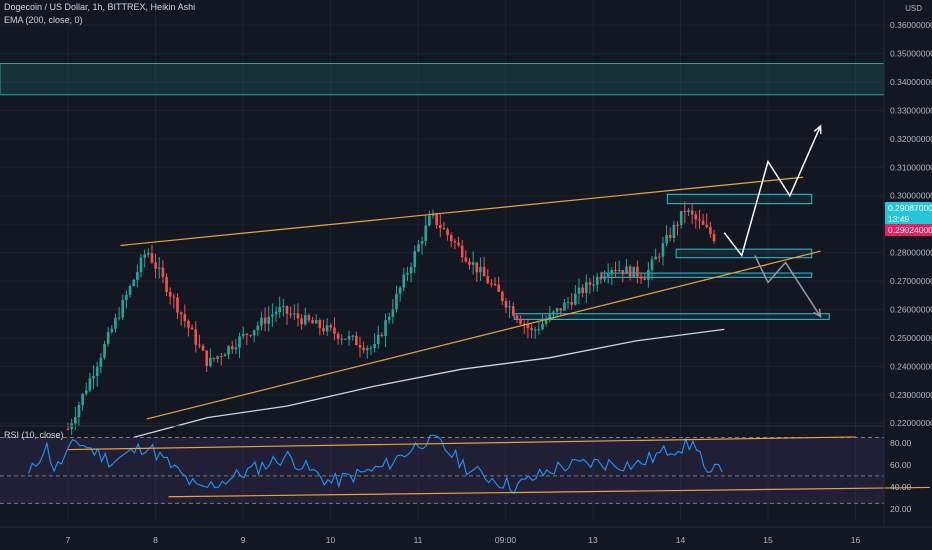  I want to click on price-tick-label: 0.35000000, so click(911, 54).